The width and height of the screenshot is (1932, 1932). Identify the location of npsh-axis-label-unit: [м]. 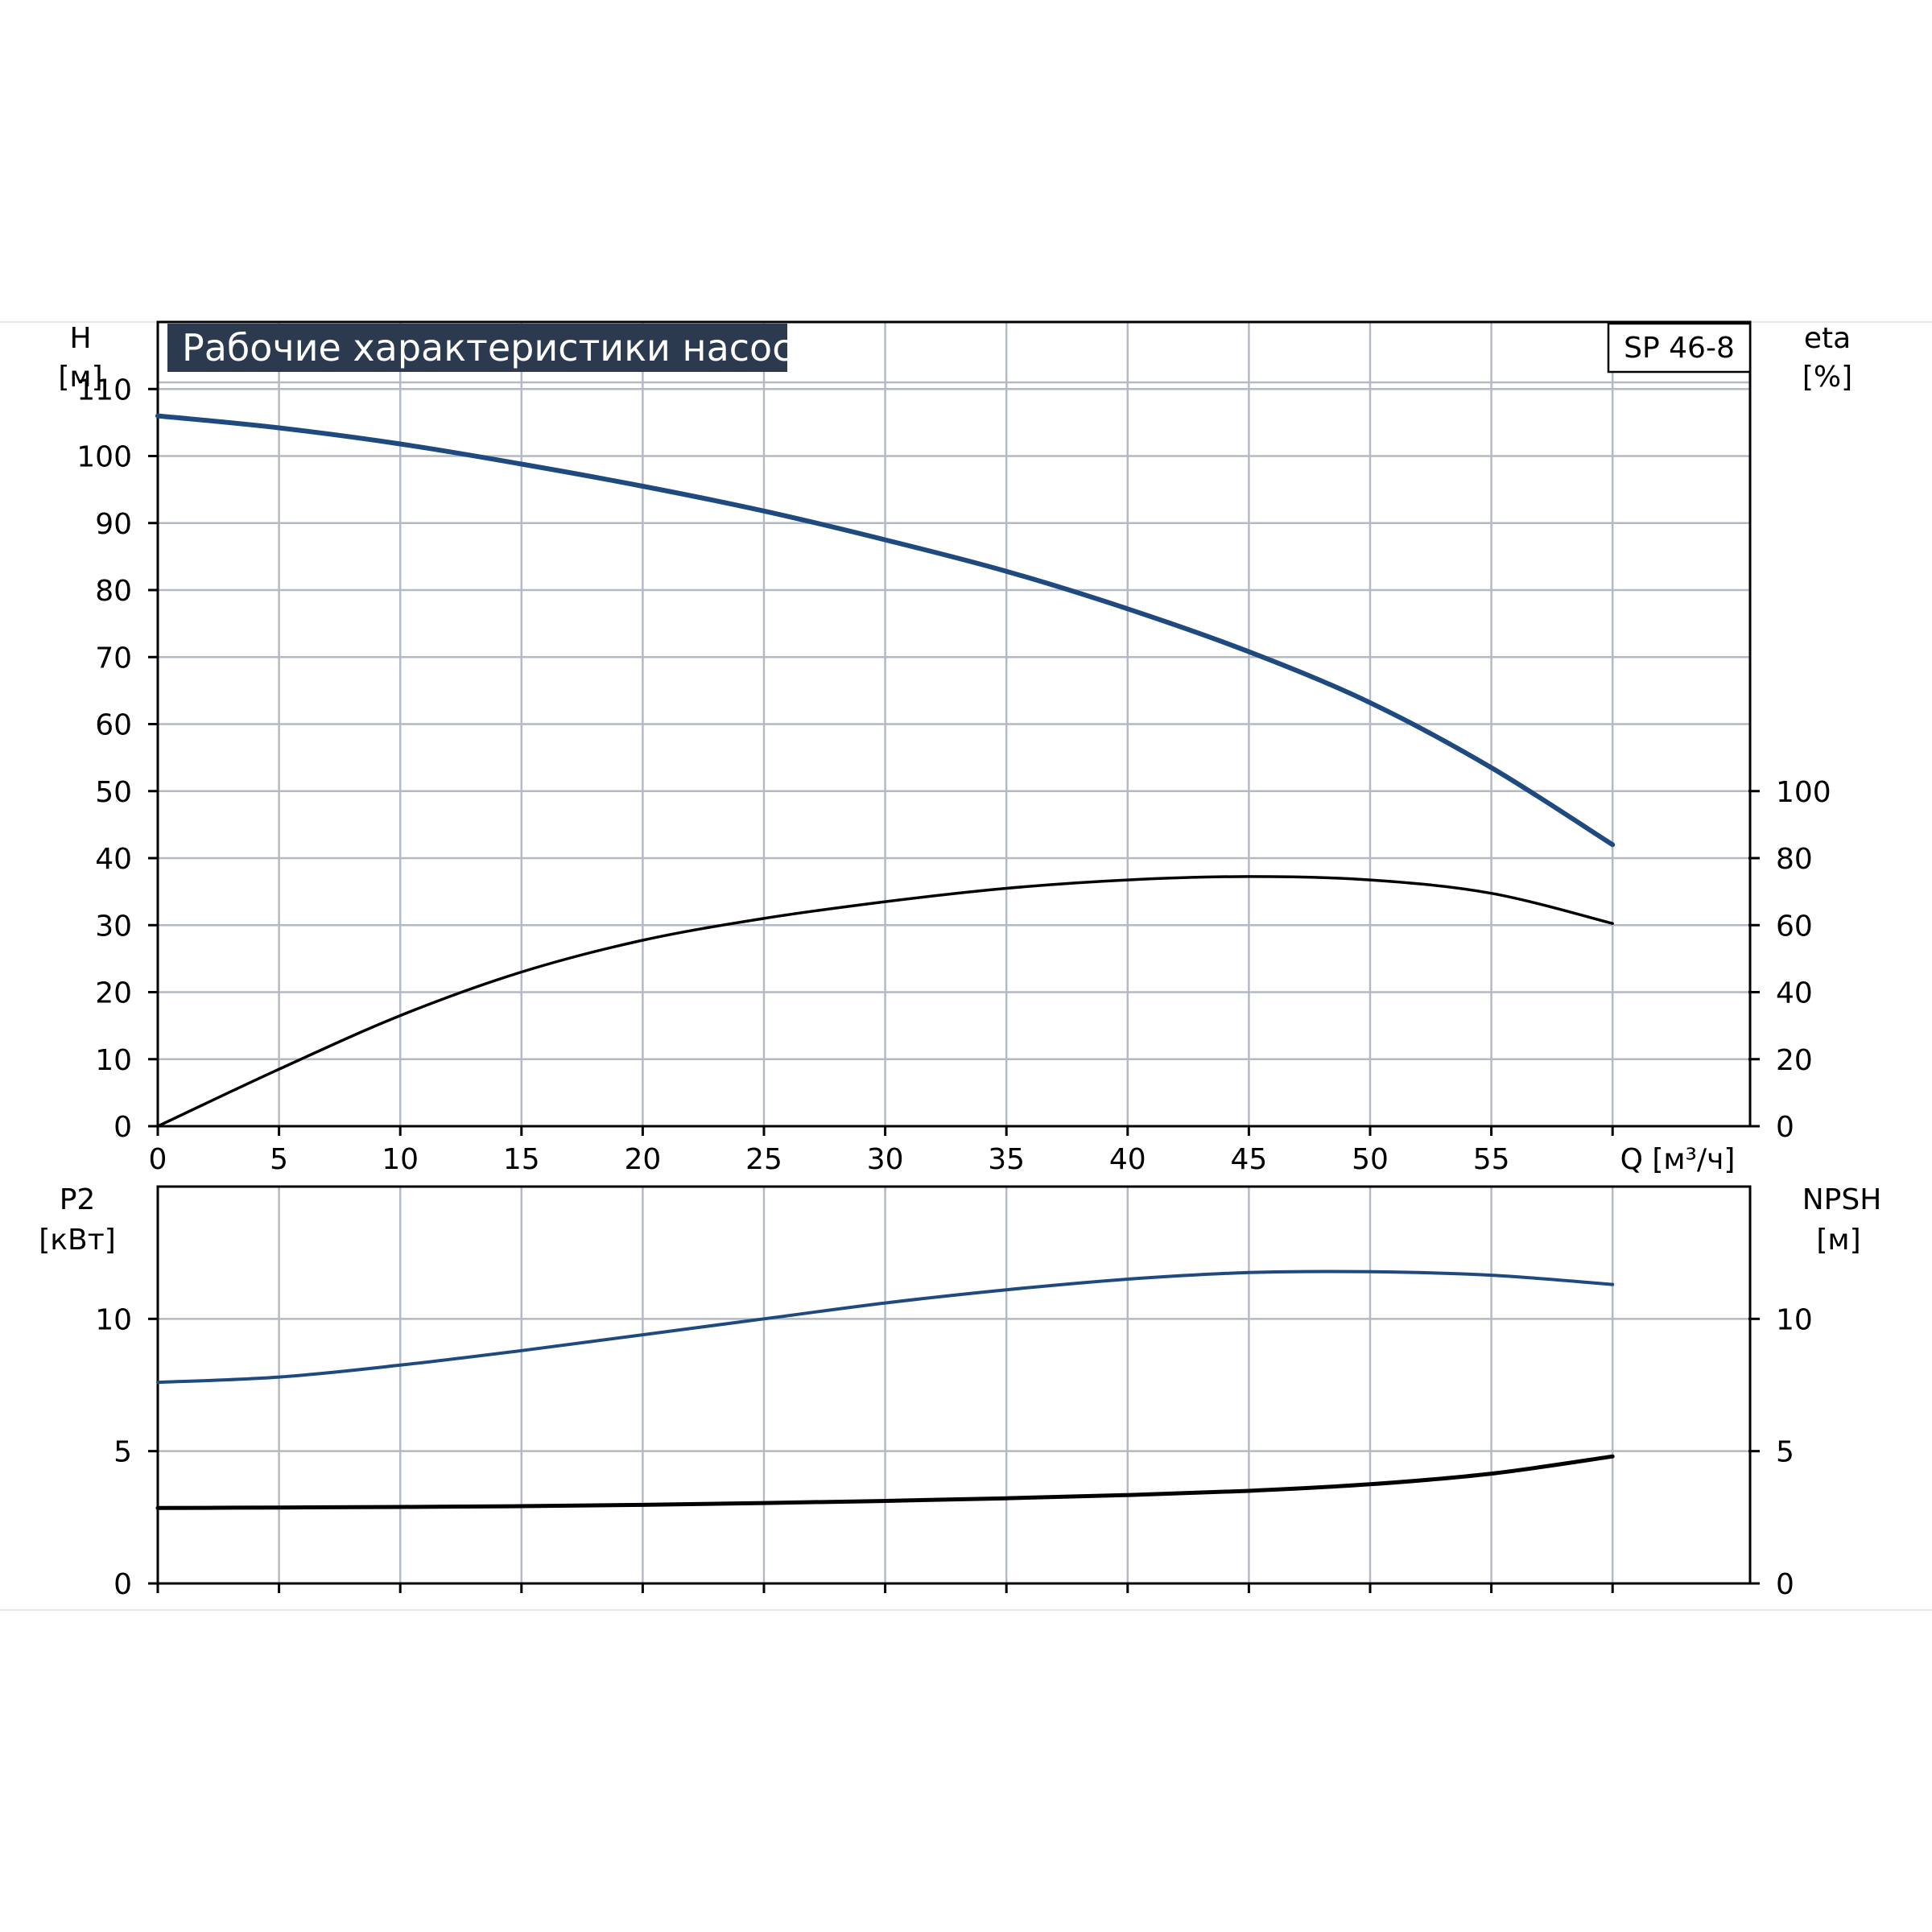
(1838, 1240).